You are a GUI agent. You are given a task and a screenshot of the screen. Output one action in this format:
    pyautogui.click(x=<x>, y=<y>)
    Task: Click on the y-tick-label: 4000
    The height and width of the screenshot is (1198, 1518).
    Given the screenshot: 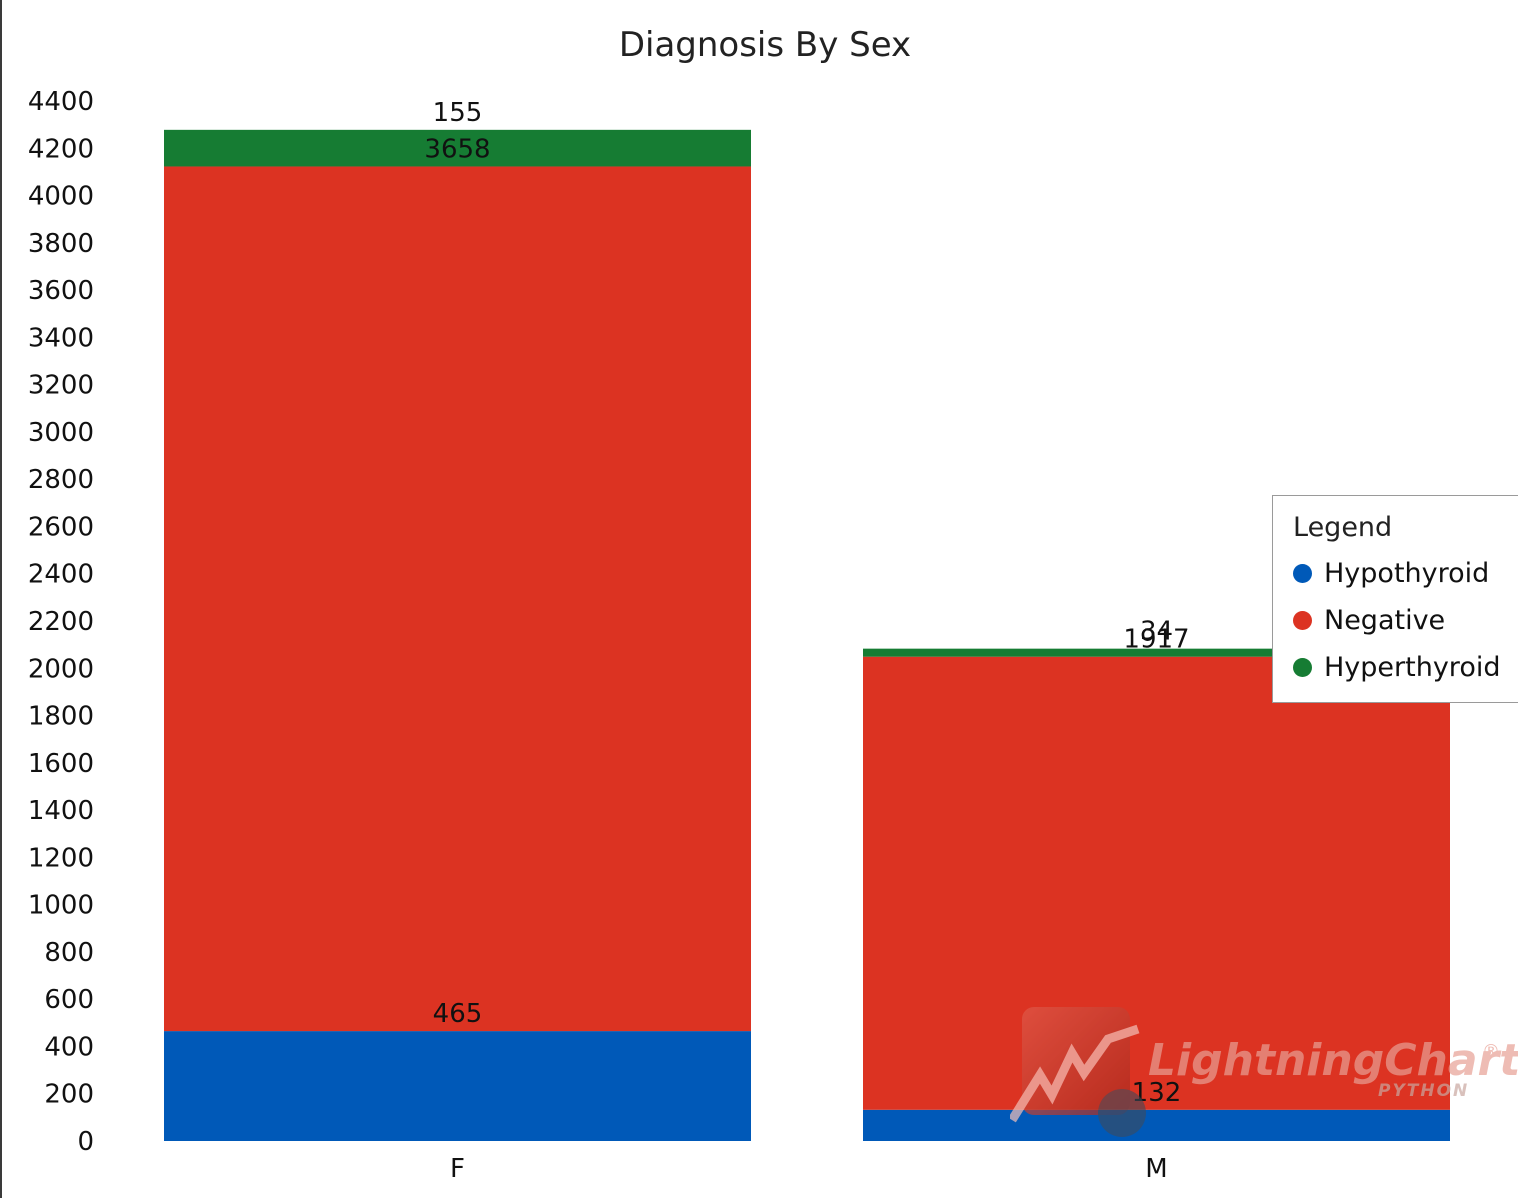 What is the action you would take?
    pyautogui.click(x=61, y=197)
    